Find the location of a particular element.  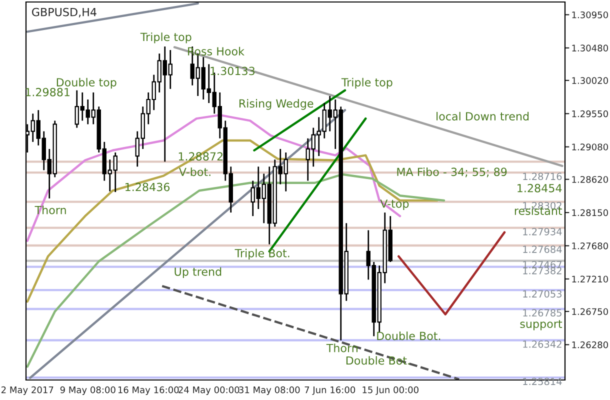

ref-line-label: 1.27684 is located at coordinates (542, 249).